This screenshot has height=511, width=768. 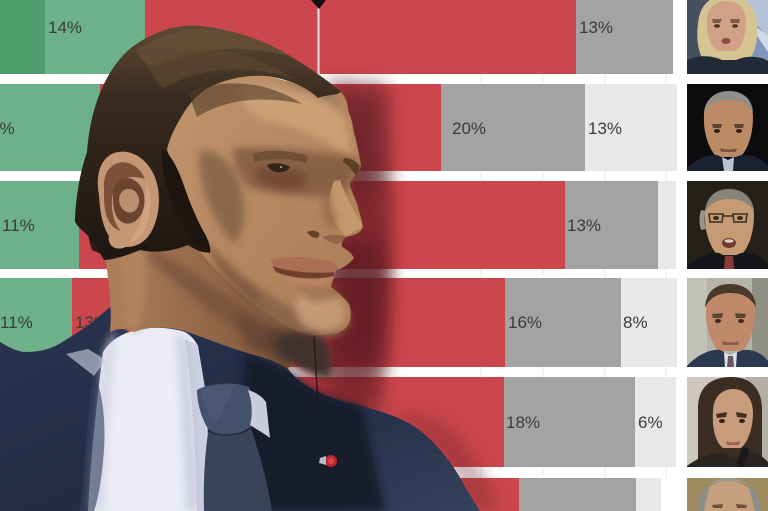 I want to click on svg-text: 9%, so click(x=7, y=128).